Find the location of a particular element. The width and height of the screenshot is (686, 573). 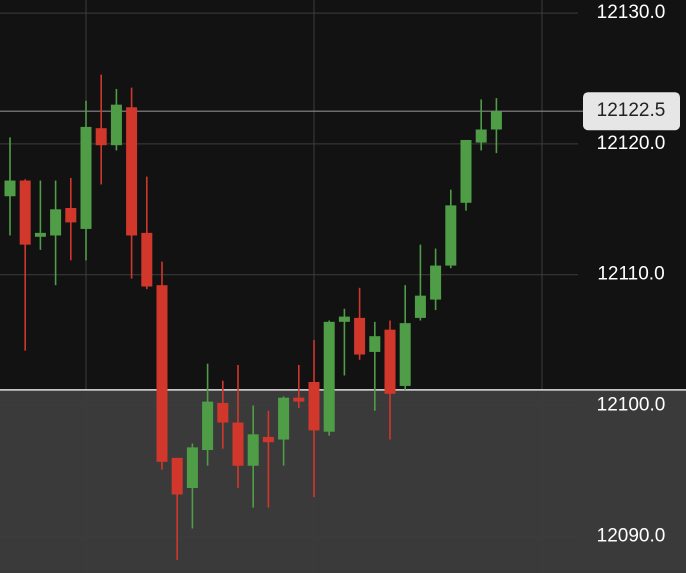

y-tick-label: 12110.0 is located at coordinates (630, 274).